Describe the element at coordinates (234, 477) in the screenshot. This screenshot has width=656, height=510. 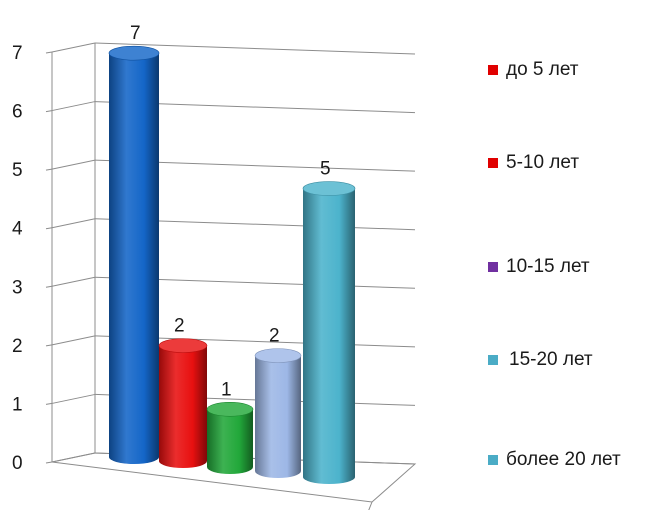
I see `chart-floor` at that location.